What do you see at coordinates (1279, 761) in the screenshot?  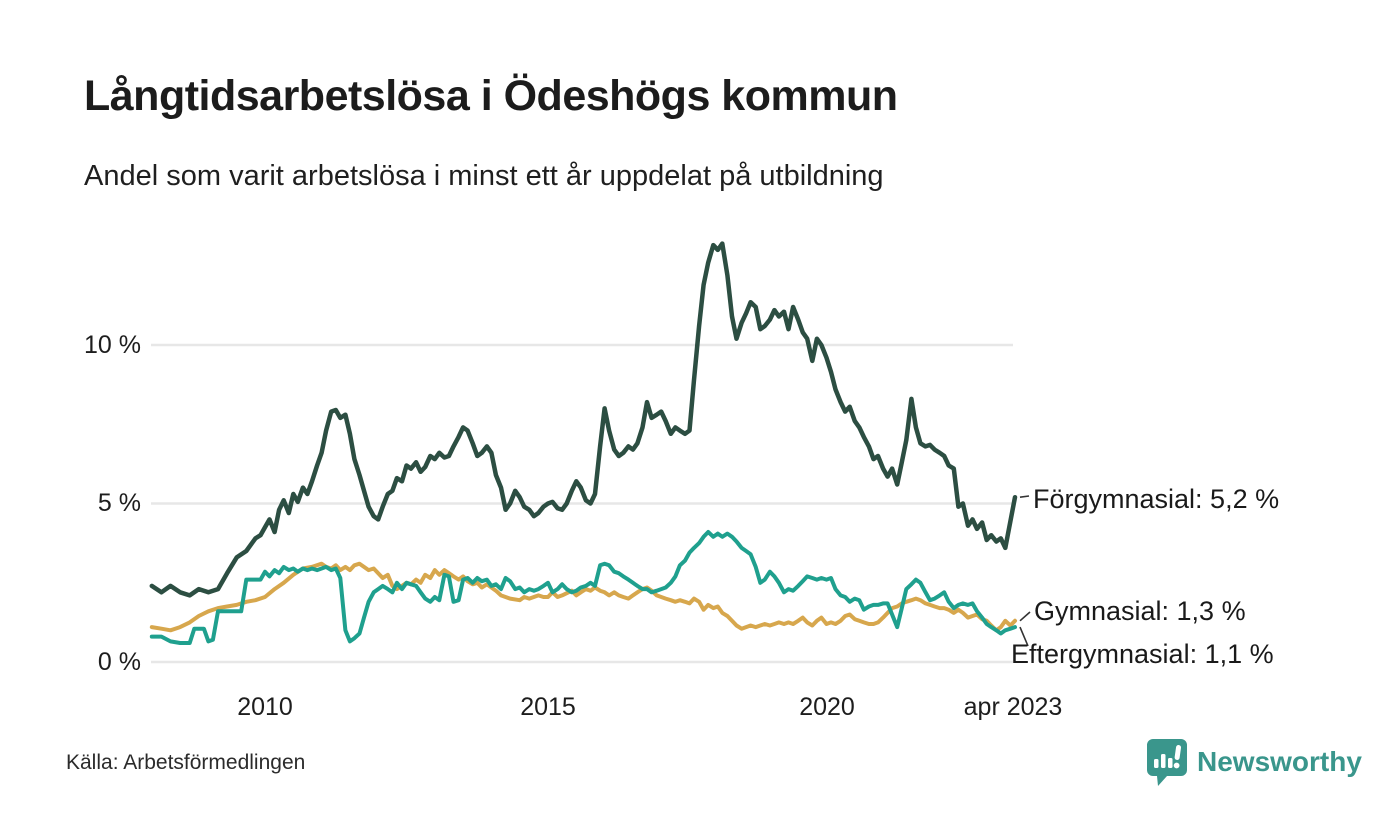 I see `newsworthy-logo-text: Newsworthy` at bounding box center [1279, 761].